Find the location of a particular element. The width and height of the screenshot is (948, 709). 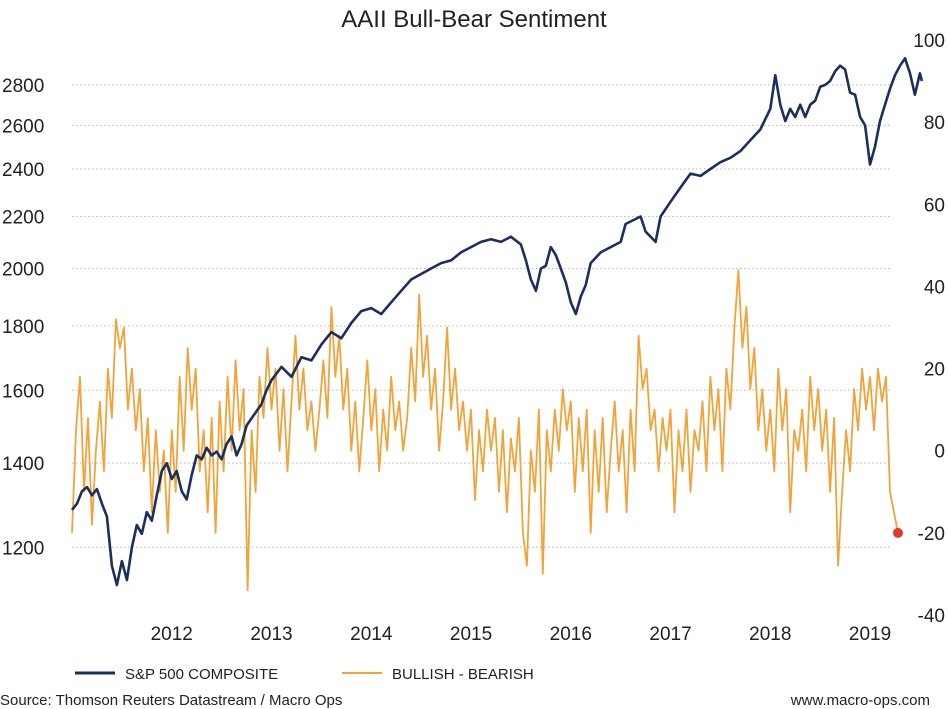

legend-sp500-label: S&P 500 COMPOSITE is located at coordinates (201, 674).